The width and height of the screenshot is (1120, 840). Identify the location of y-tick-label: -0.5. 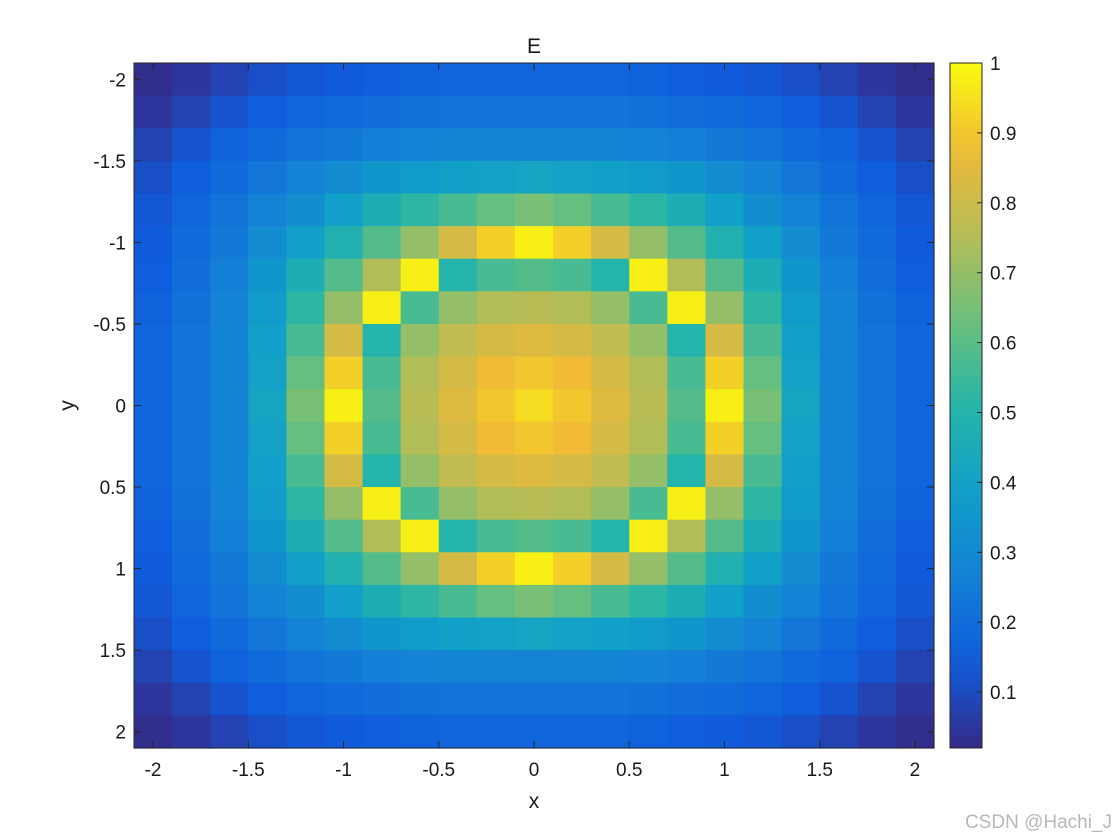
(109, 325).